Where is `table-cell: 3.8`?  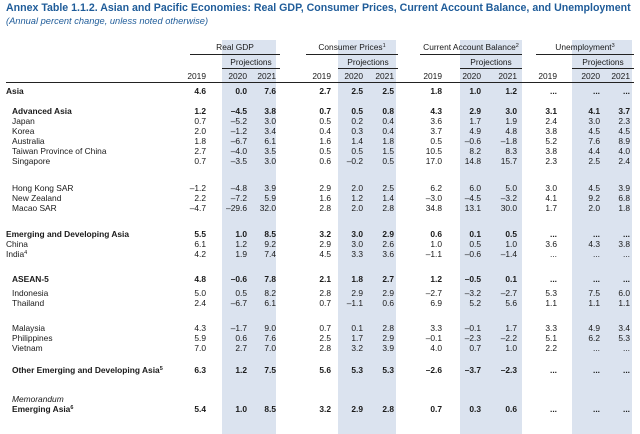
table-cell: 3.8 is located at coordinates (624, 244).